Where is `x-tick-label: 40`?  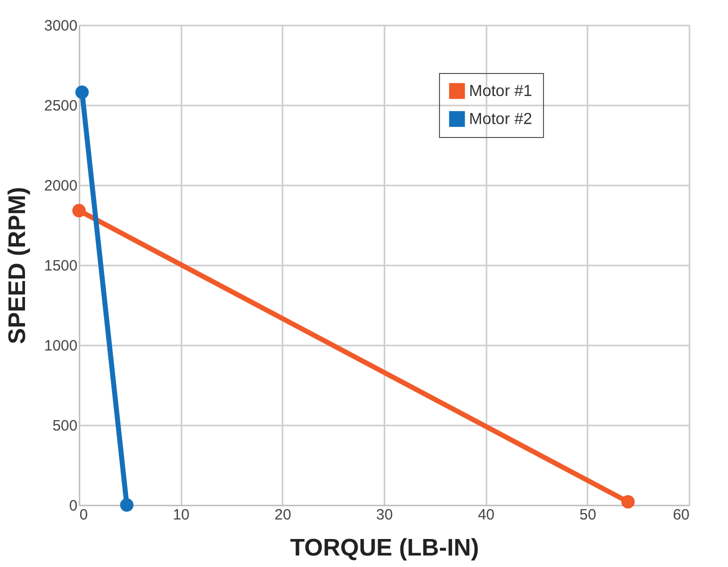
x-tick-label: 40 is located at coordinates (486, 515).